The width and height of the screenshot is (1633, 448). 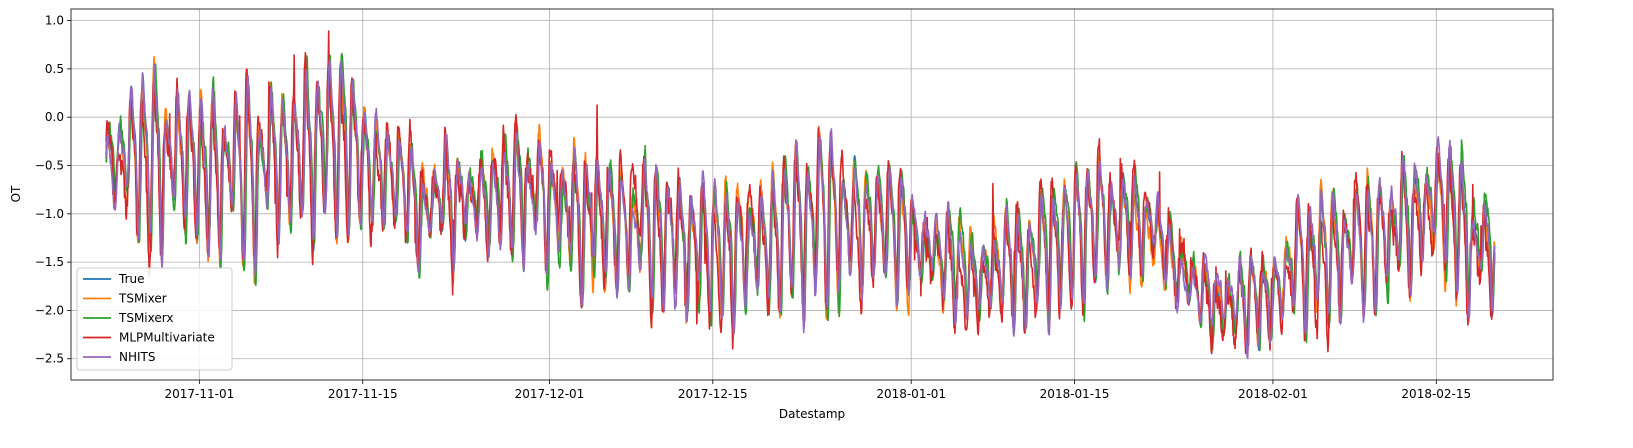 What do you see at coordinates (16, 193) in the screenshot?
I see `y-axis-label: OT` at bounding box center [16, 193].